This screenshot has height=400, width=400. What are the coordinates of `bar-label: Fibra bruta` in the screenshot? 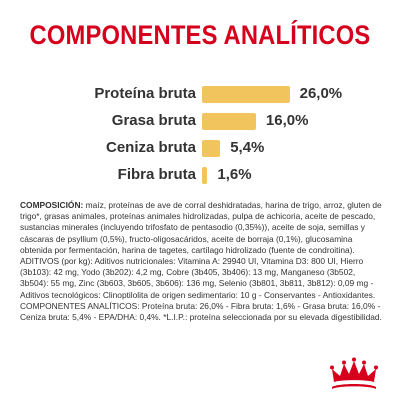 It's located at (156, 174).